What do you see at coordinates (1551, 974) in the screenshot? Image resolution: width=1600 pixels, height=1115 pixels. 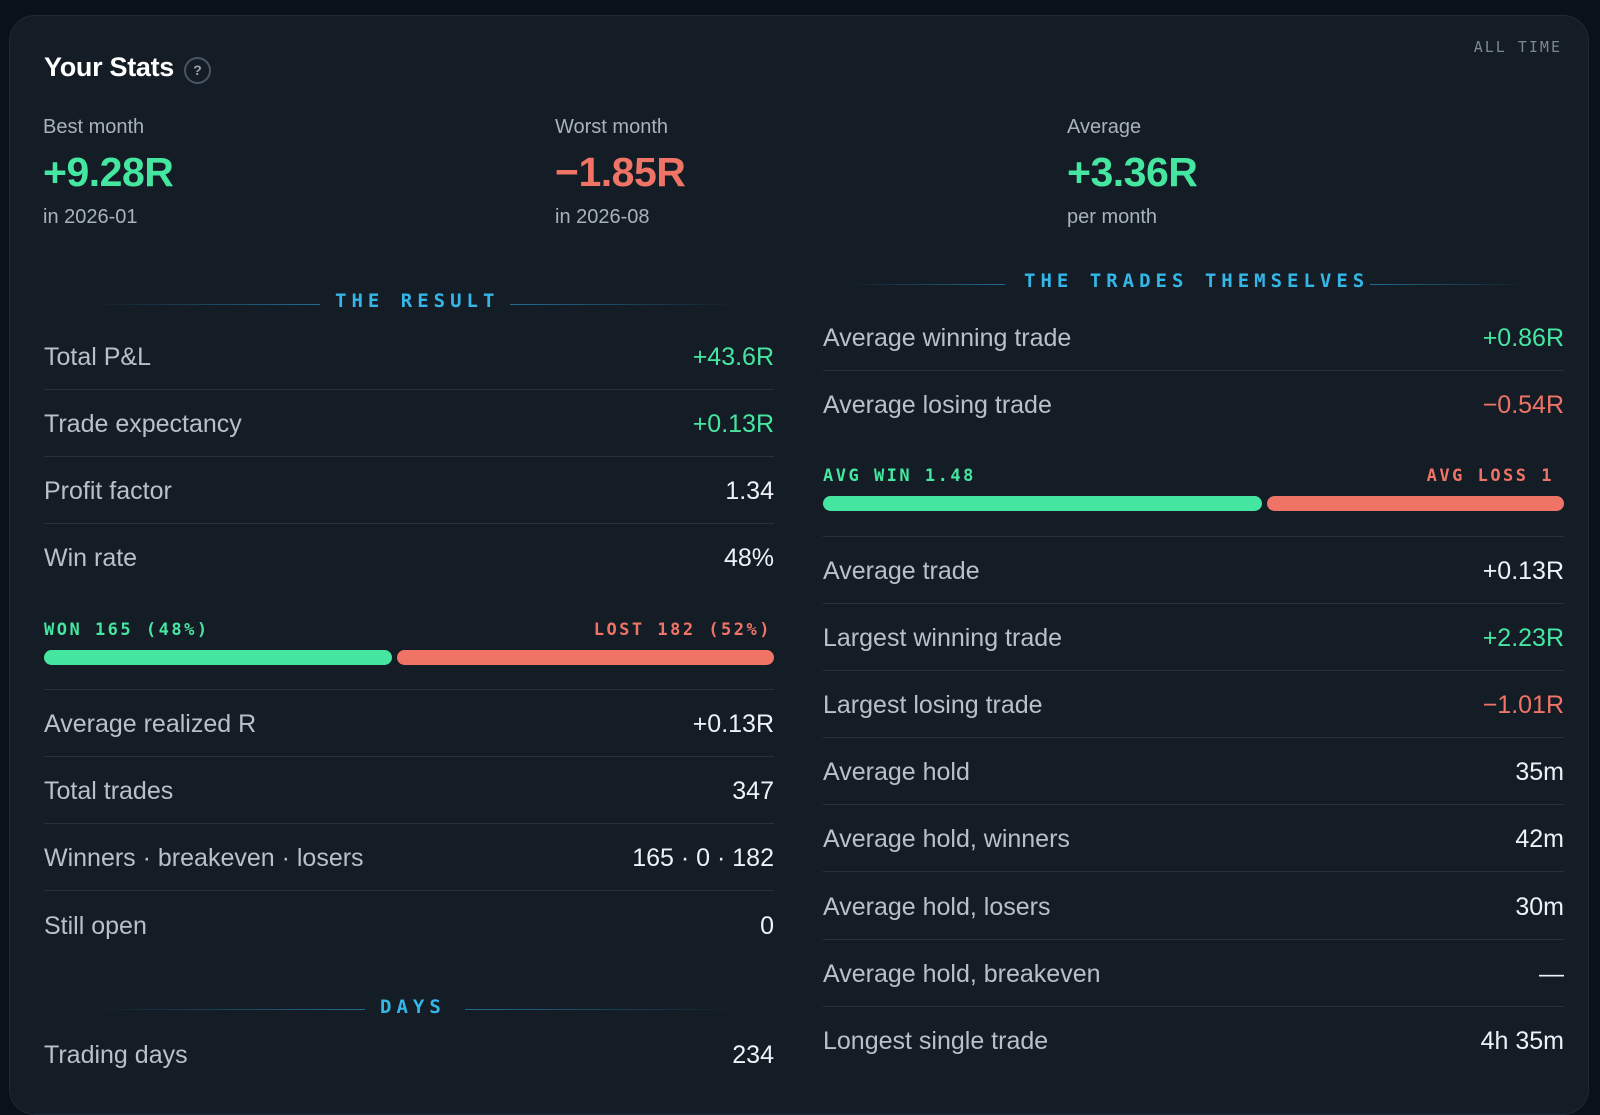 I see `stat-value: —` at bounding box center [1551, 974].